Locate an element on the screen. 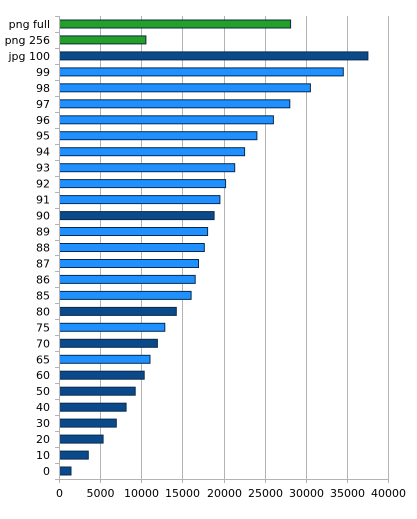 The image size is (417, 519). category-label: 98 is located at coordinates (43, 88).